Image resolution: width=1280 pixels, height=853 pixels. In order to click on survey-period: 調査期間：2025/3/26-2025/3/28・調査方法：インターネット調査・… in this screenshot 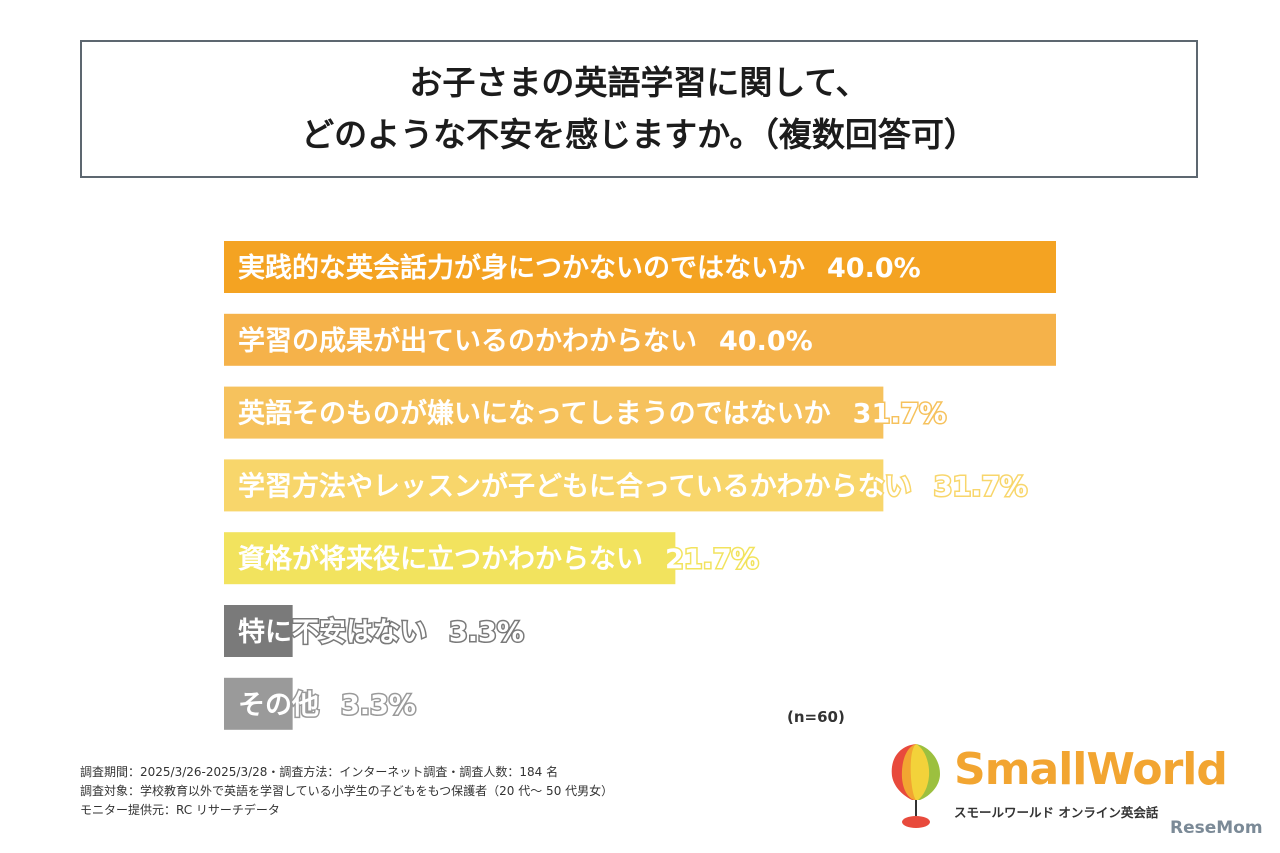, I will do `click(319, 772)`.